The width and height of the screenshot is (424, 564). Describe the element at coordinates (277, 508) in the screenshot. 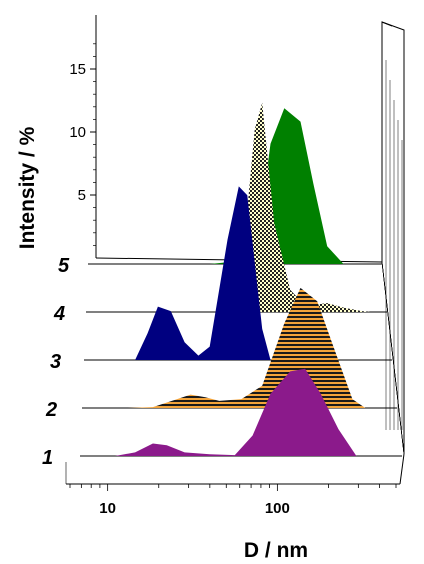

I see `x-tick-label: 100` at that location.